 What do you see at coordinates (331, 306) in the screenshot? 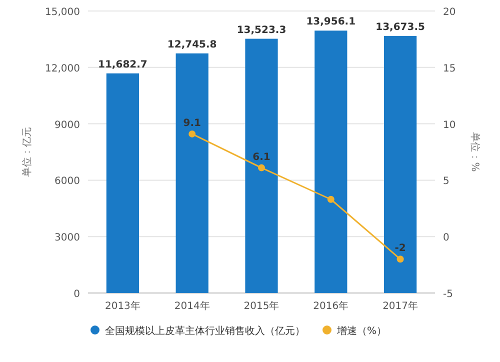
I see `x-tick-label: 2016年` at bounding box center [331, 306].